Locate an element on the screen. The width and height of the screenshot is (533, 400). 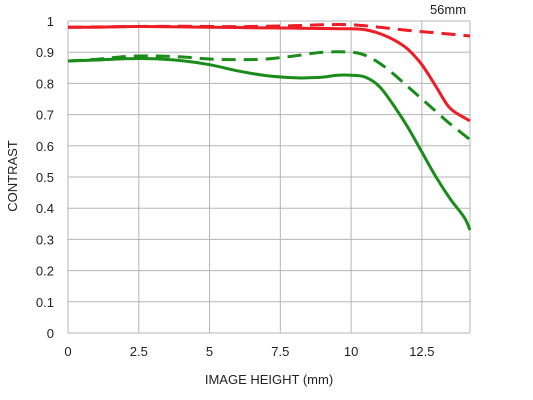
x-tick-label: 7.5 is located at coordinates (280, 351).